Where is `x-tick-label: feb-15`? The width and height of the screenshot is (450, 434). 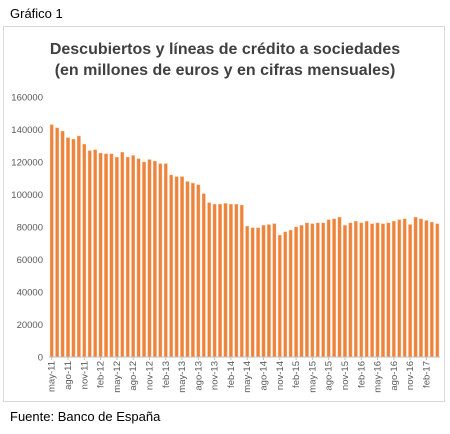 x-tick-label: feb-15 is located at coordinates (296, 374).